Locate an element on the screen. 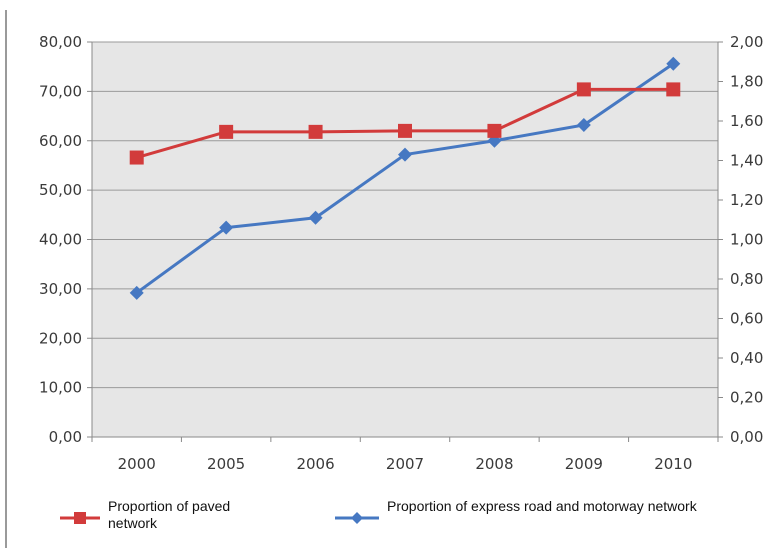 The image size is (783, 548). y-right-tick-label: 0,20 is located at coordinates (746, 398).